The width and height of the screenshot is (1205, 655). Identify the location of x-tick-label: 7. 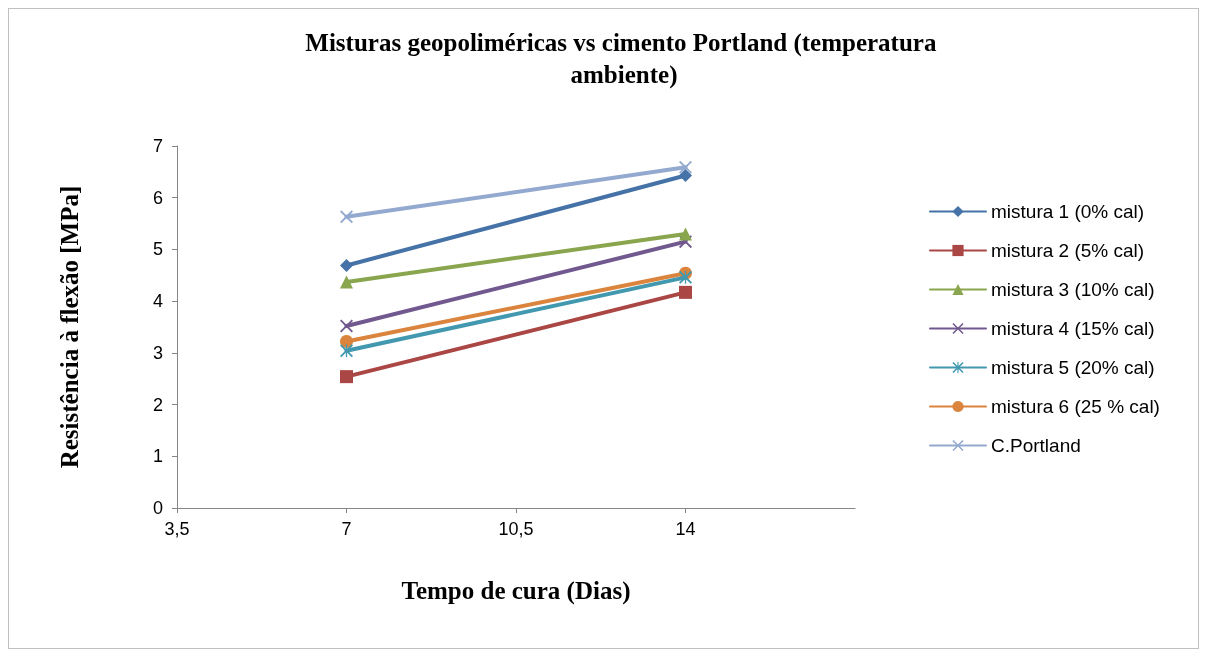
(346, 529).